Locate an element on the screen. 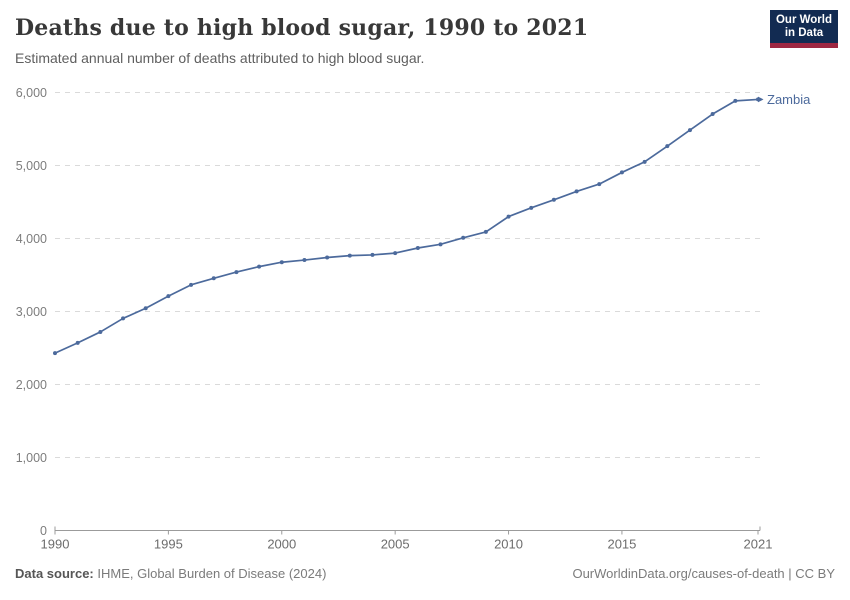  data-source-label: Data source: is located at coordinates (54, 573).